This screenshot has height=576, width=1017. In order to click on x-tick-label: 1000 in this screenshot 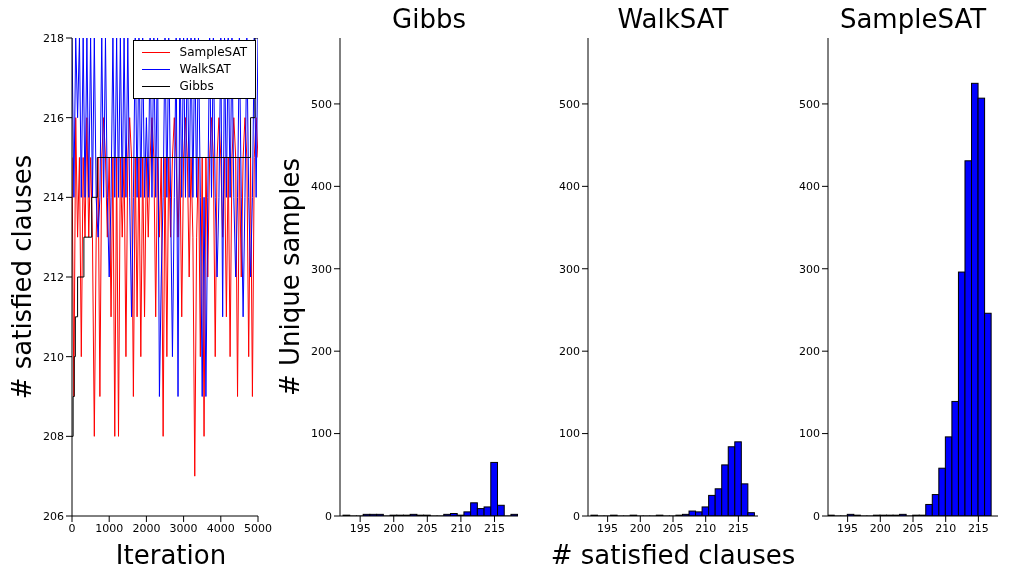, I will do `click(109, 528)`.